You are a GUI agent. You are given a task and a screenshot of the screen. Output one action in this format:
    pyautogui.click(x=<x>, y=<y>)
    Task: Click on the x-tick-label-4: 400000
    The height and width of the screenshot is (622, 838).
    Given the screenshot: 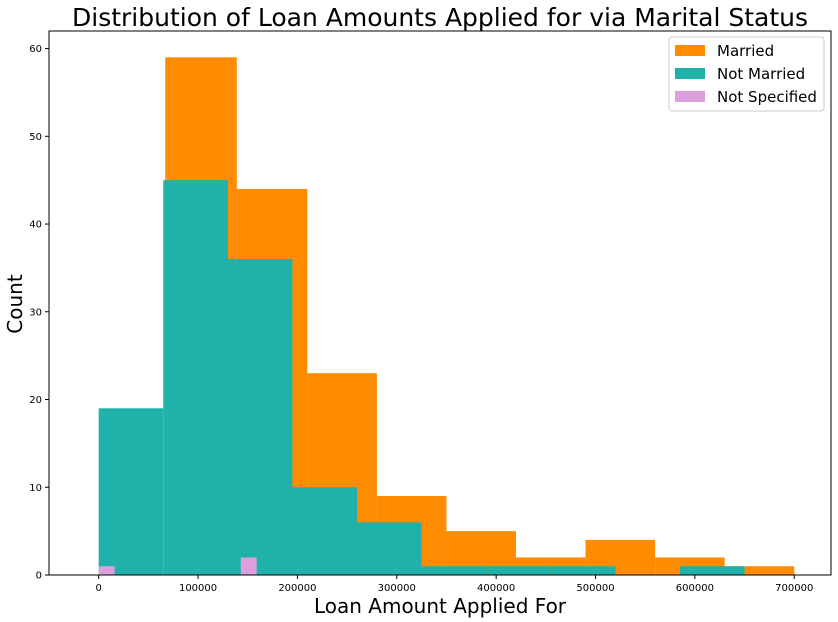 What is the action you would take?
    pyautogui.click(x=496, y=588)
    